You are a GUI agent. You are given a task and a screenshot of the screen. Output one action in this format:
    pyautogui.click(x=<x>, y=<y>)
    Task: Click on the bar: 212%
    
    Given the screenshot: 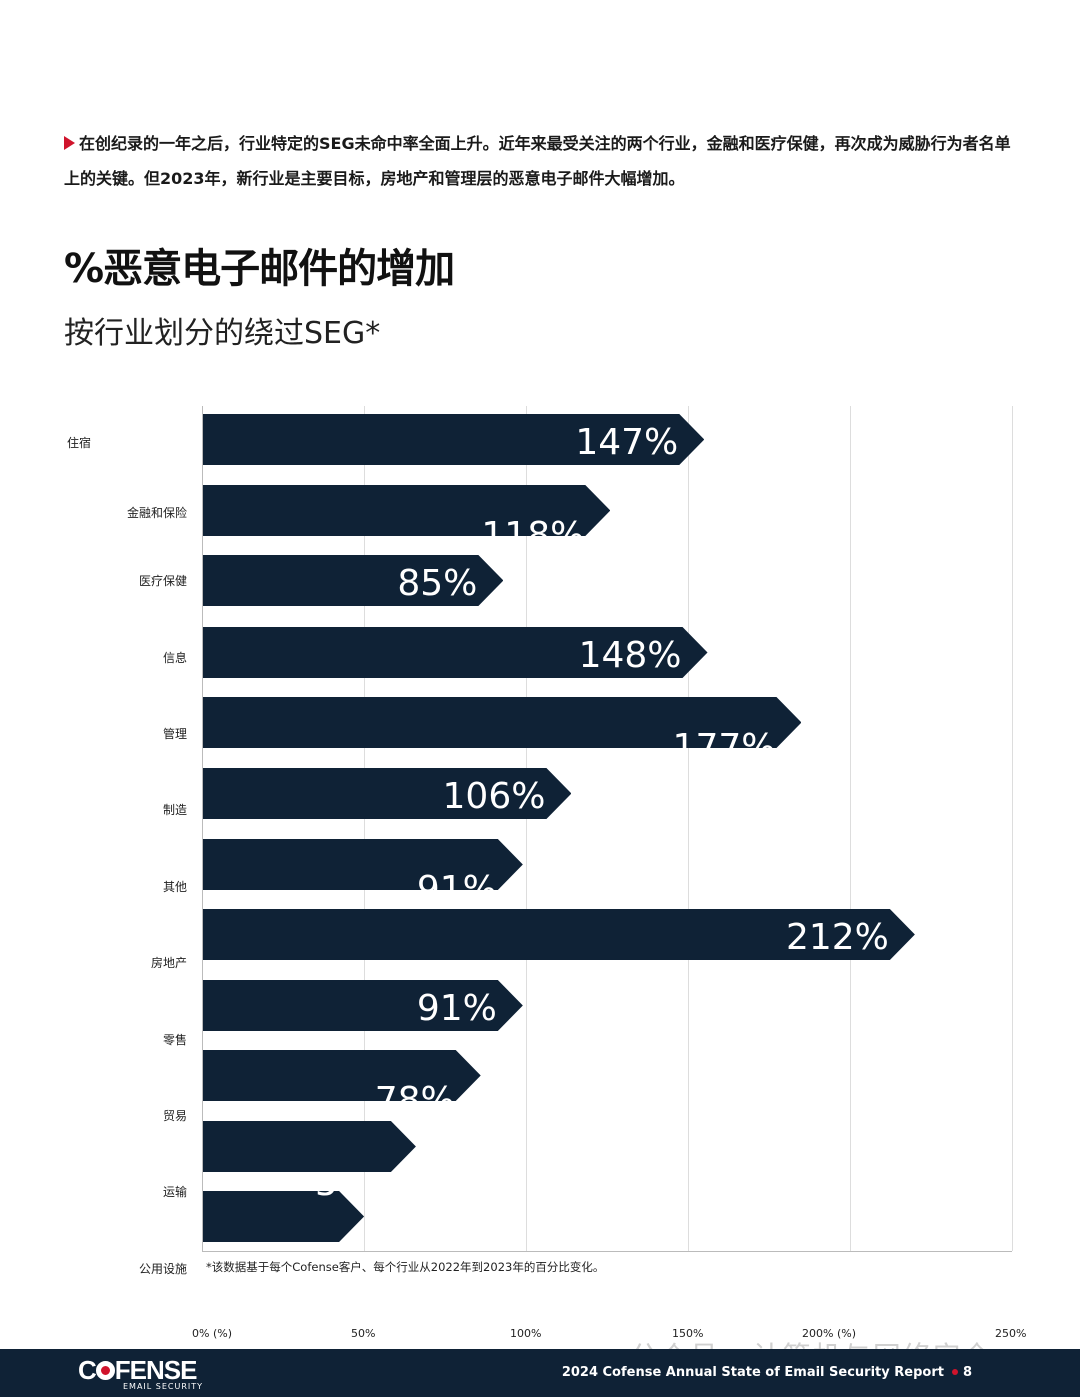 What is the action you would take?
    pyautogui.click(x=559, y=934)
    